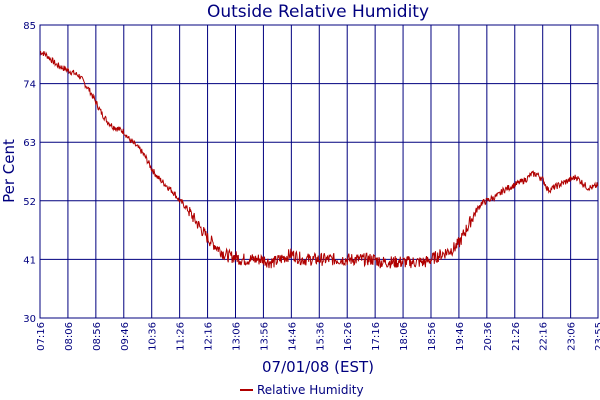 Image resolution: width=600 pixels, height=400 pixels. What do you see at coordinates (404, 336) in the screenshot?
I see `x-tick-label: 18:06` at bounding box center [404, 336].